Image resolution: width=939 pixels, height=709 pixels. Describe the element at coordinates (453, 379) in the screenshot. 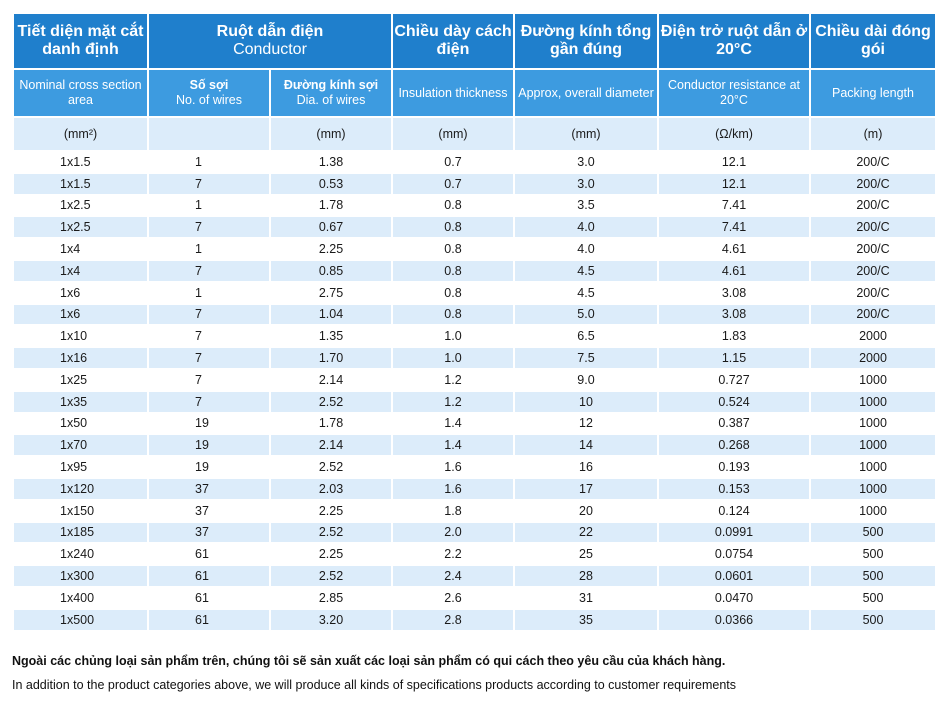

I see `cell-insulation-thickness: 1.2` at that location.